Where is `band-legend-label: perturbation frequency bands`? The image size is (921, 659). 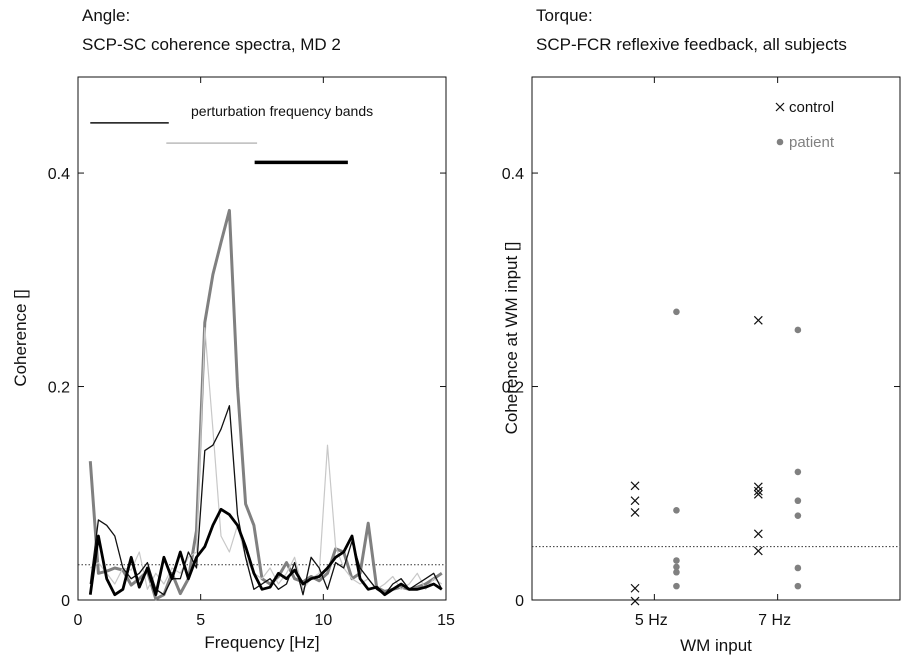
band-legend-label: perturbation frequency bands is located at coordinates (282, 111).